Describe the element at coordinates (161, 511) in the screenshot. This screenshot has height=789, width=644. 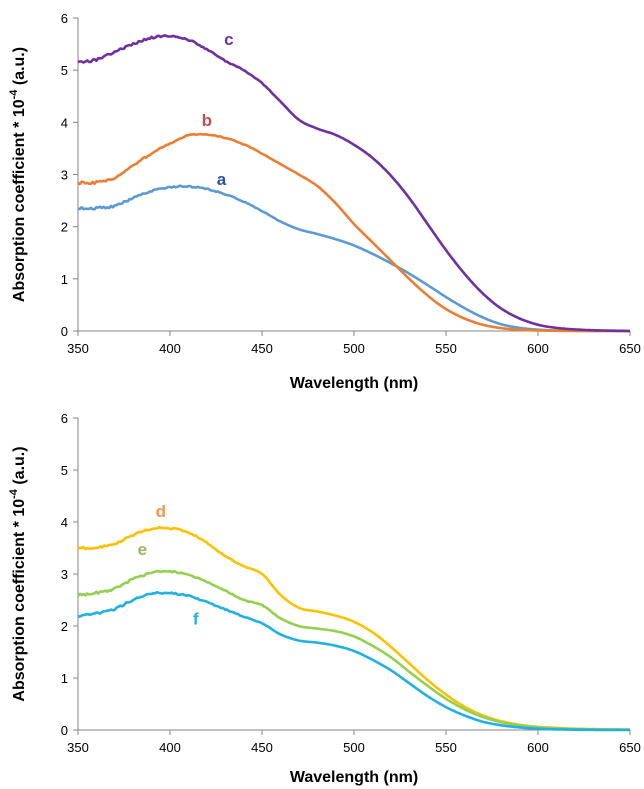
I see `series-label-d: d` at that location.